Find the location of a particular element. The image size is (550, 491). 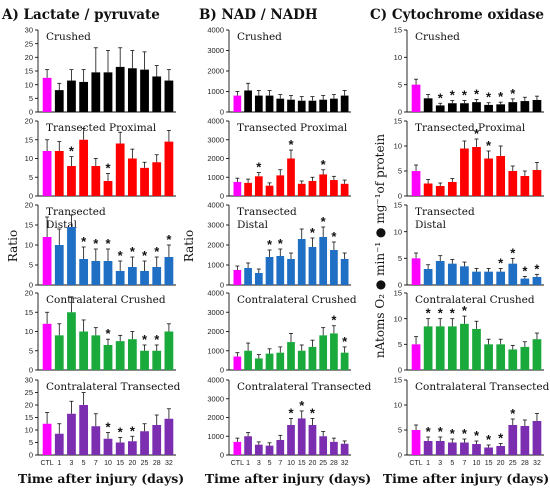

y-axis-title-lactate: Ratio is located at coordinates (13, 246).